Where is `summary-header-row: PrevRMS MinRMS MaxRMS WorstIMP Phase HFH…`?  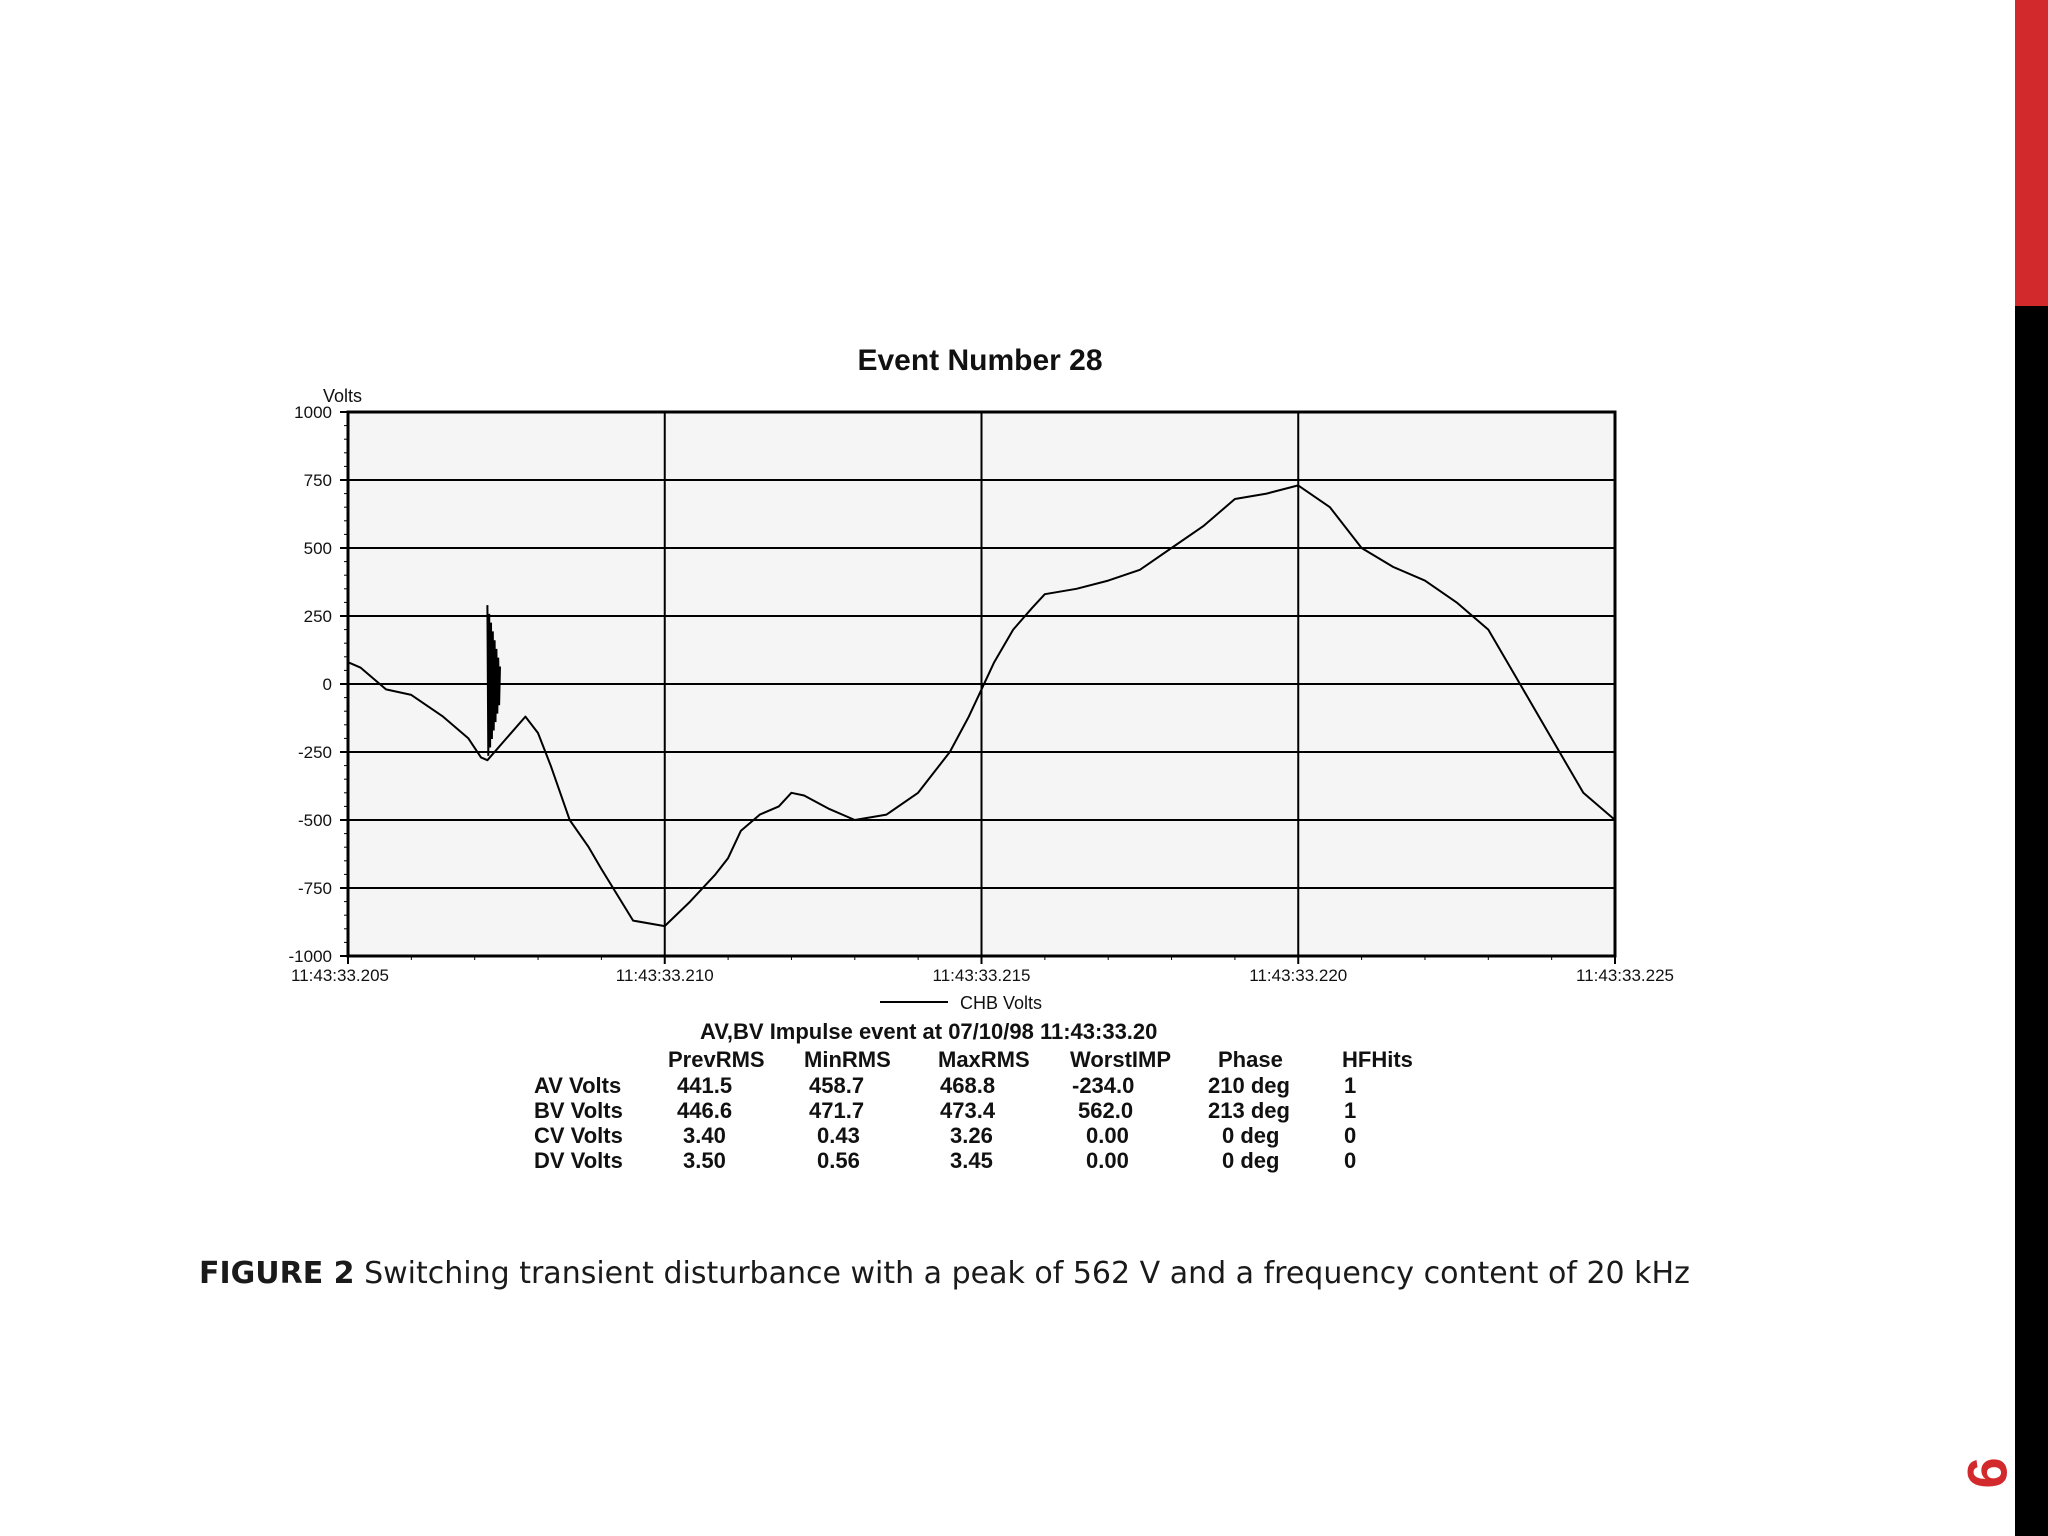
summary-header-row: PrevRMS MinRMS MaxRMS WorstIMP Phase HFH… is located at coordinates (1000, 1060).